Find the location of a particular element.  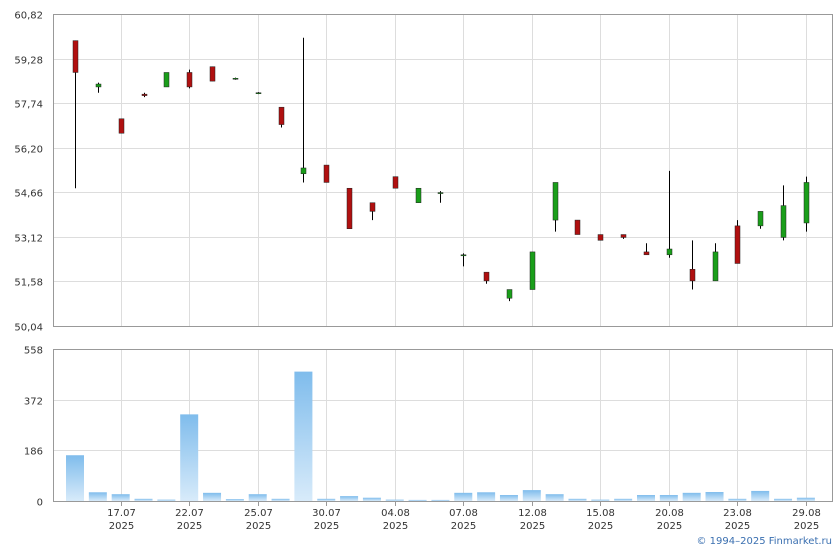

price-tick-label: 50,04 is located at coordinates (28, 328).